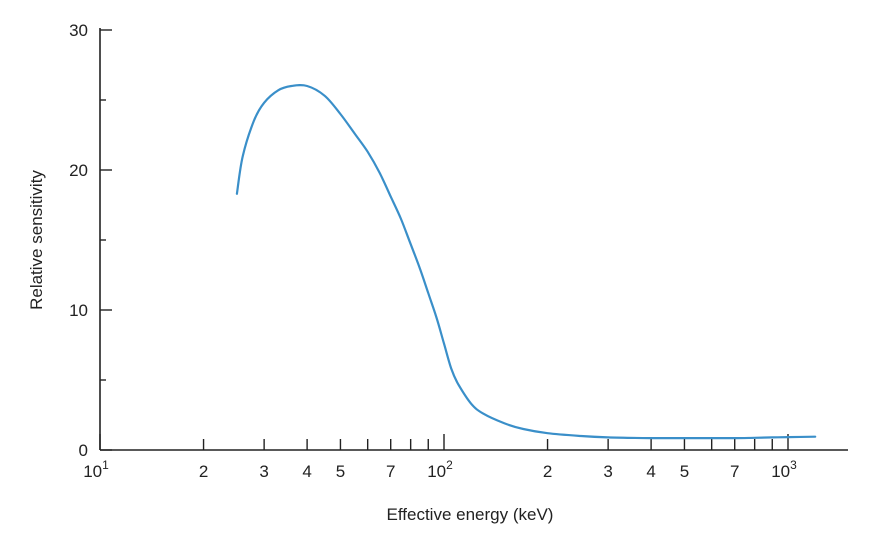 This screenshot has width=870, height=549. I want to click on x-tick-label-700: 7, so click(734, 471).